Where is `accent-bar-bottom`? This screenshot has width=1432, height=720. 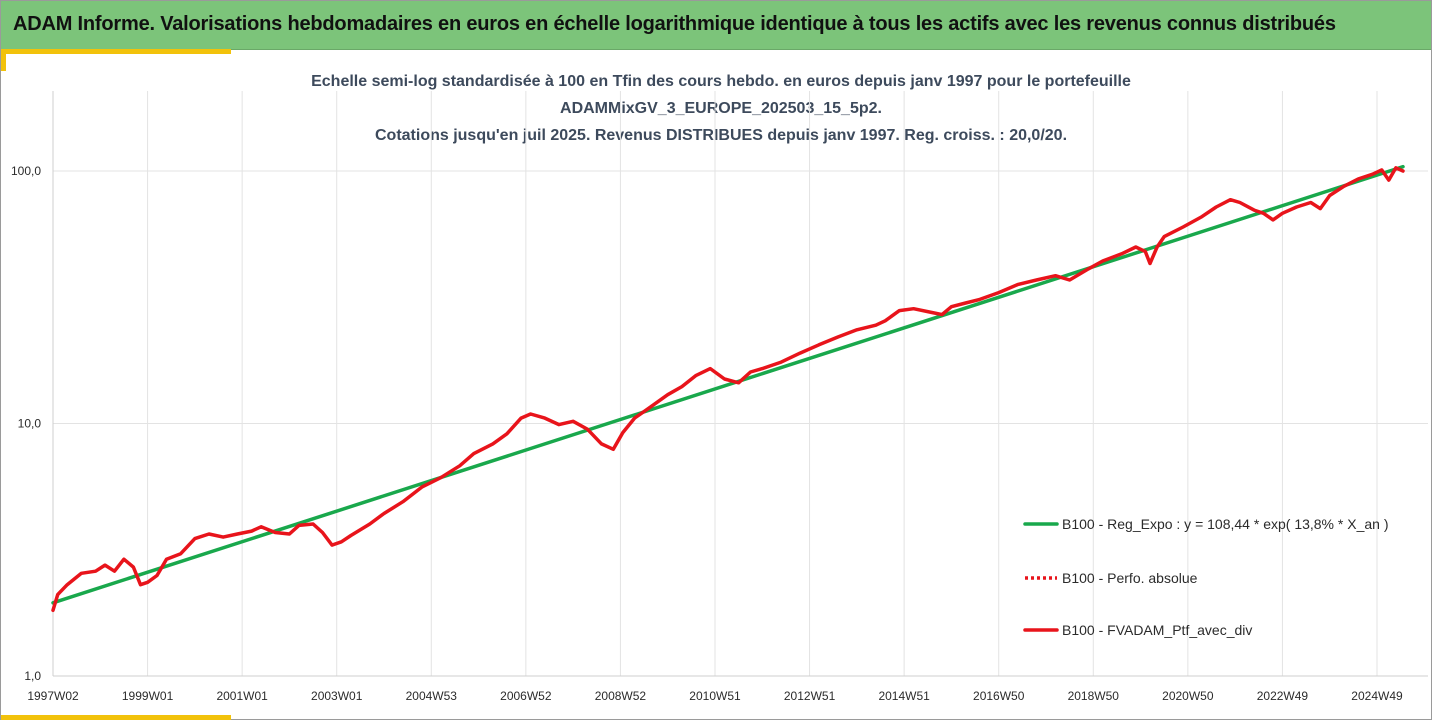
accent-bar-bottom is located at coordinates (116, 717).